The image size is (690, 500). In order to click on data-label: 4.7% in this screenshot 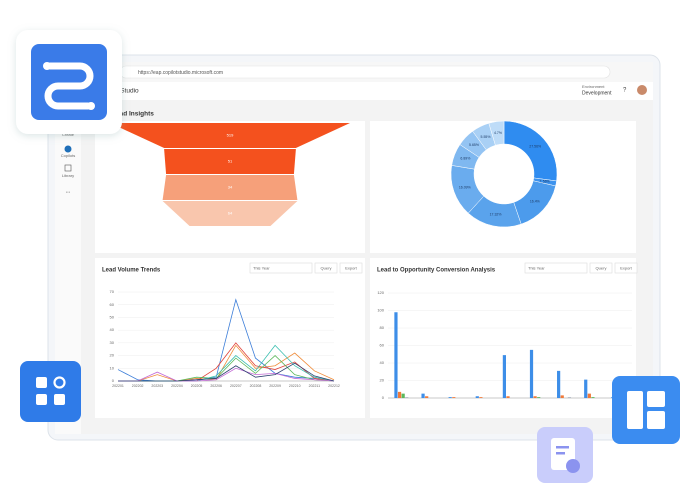, I will do `click(498, 133)`.